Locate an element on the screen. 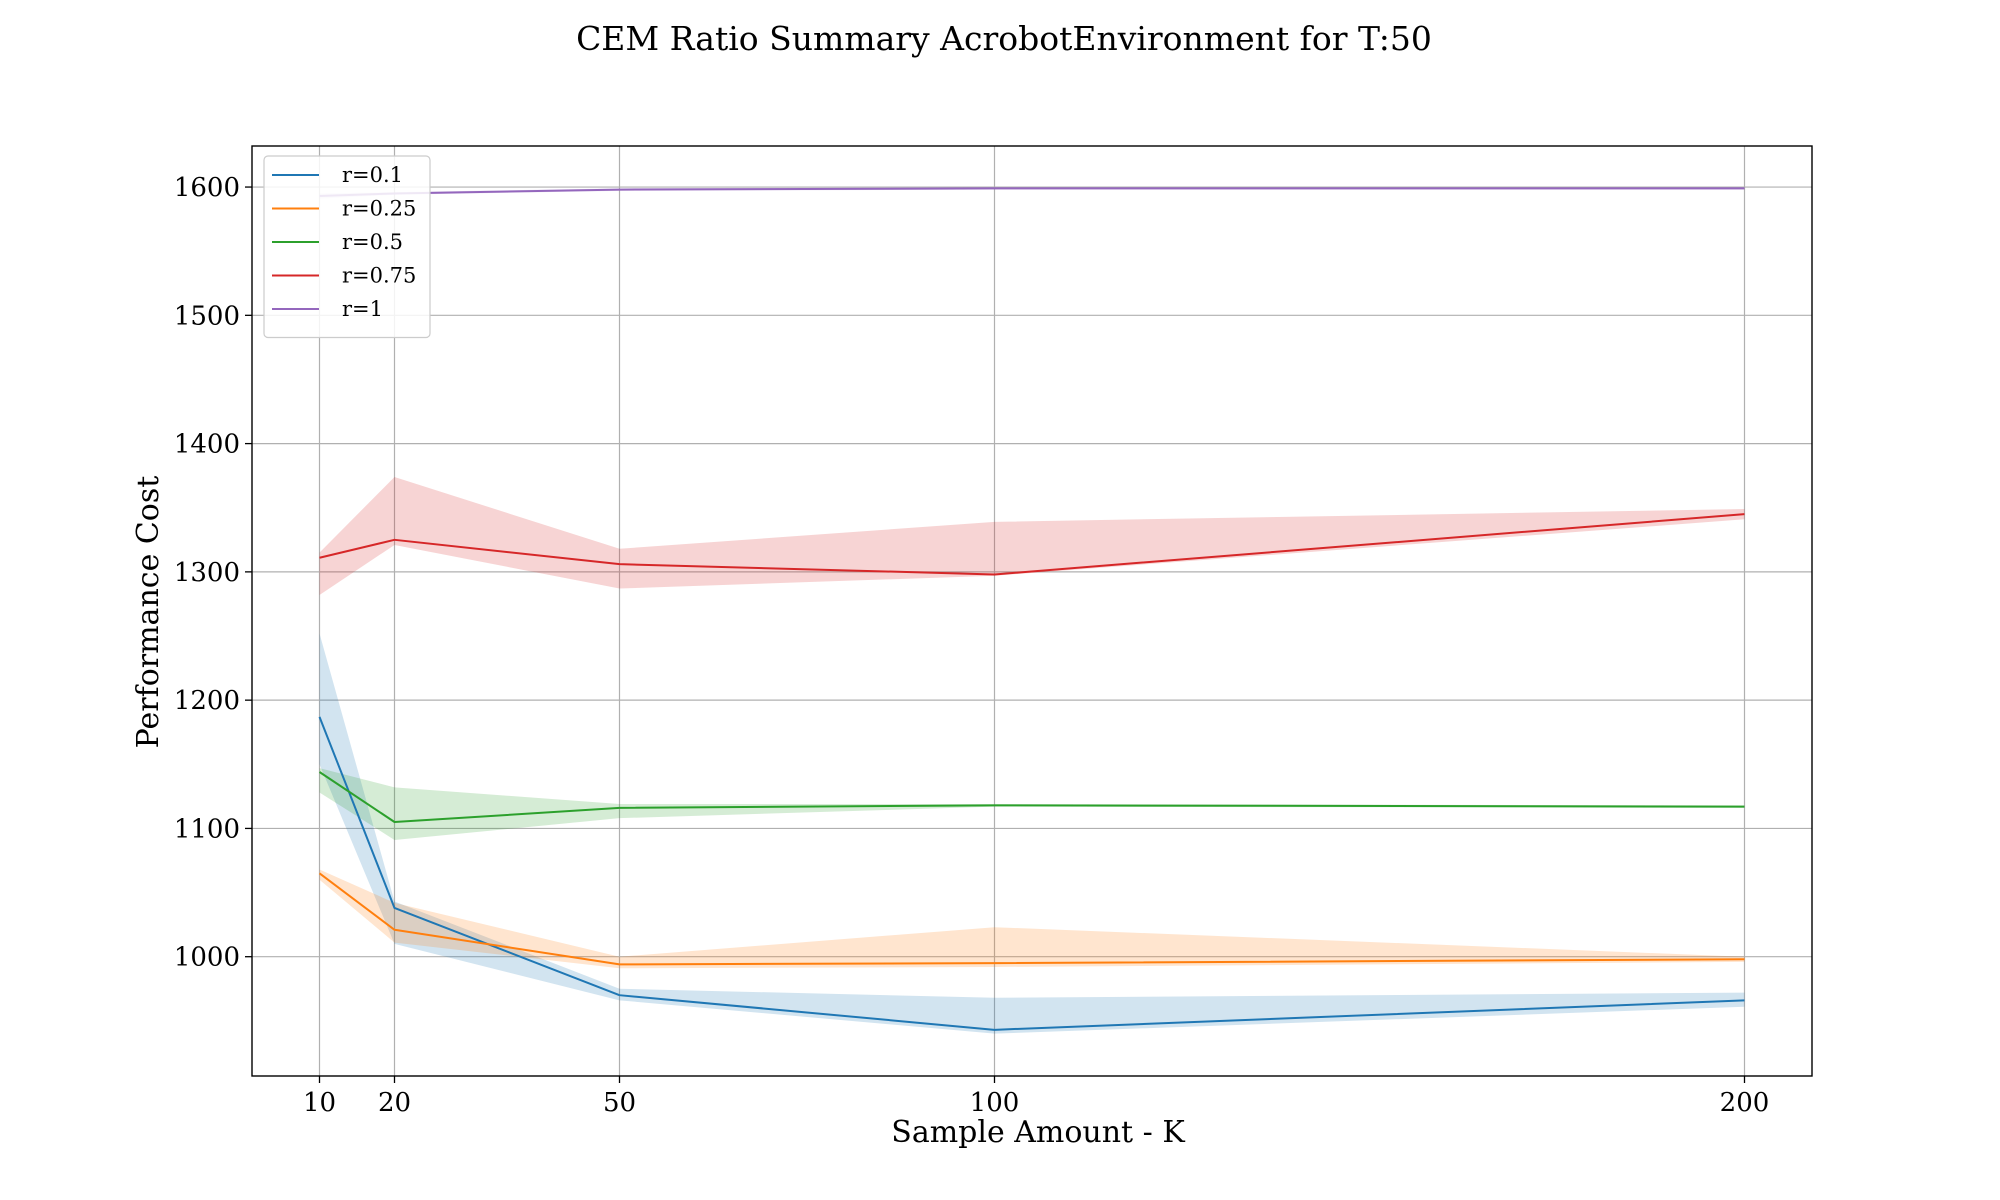 Image resolution: width=2000 pixels, height=1200 pixels. legend-label-series-2: r=0.5 is located at coordinates (372, 242).